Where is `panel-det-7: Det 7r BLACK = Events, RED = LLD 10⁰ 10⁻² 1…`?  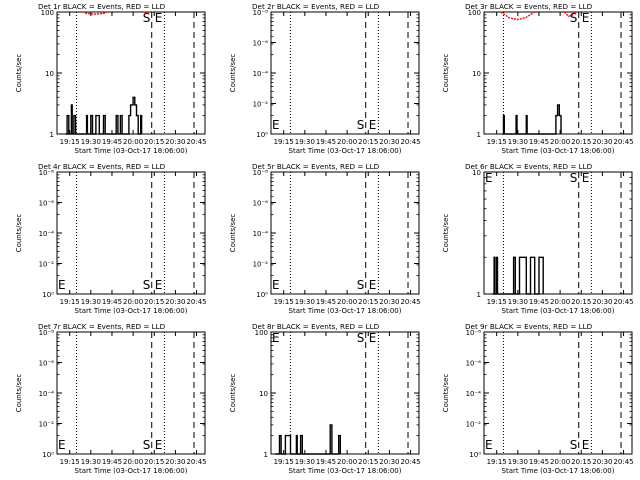 panel-det-7: Det 7r BLACK = Events, RED = LLD 10⁰ 10⁻² 1… is located at coordinates (111, 398).